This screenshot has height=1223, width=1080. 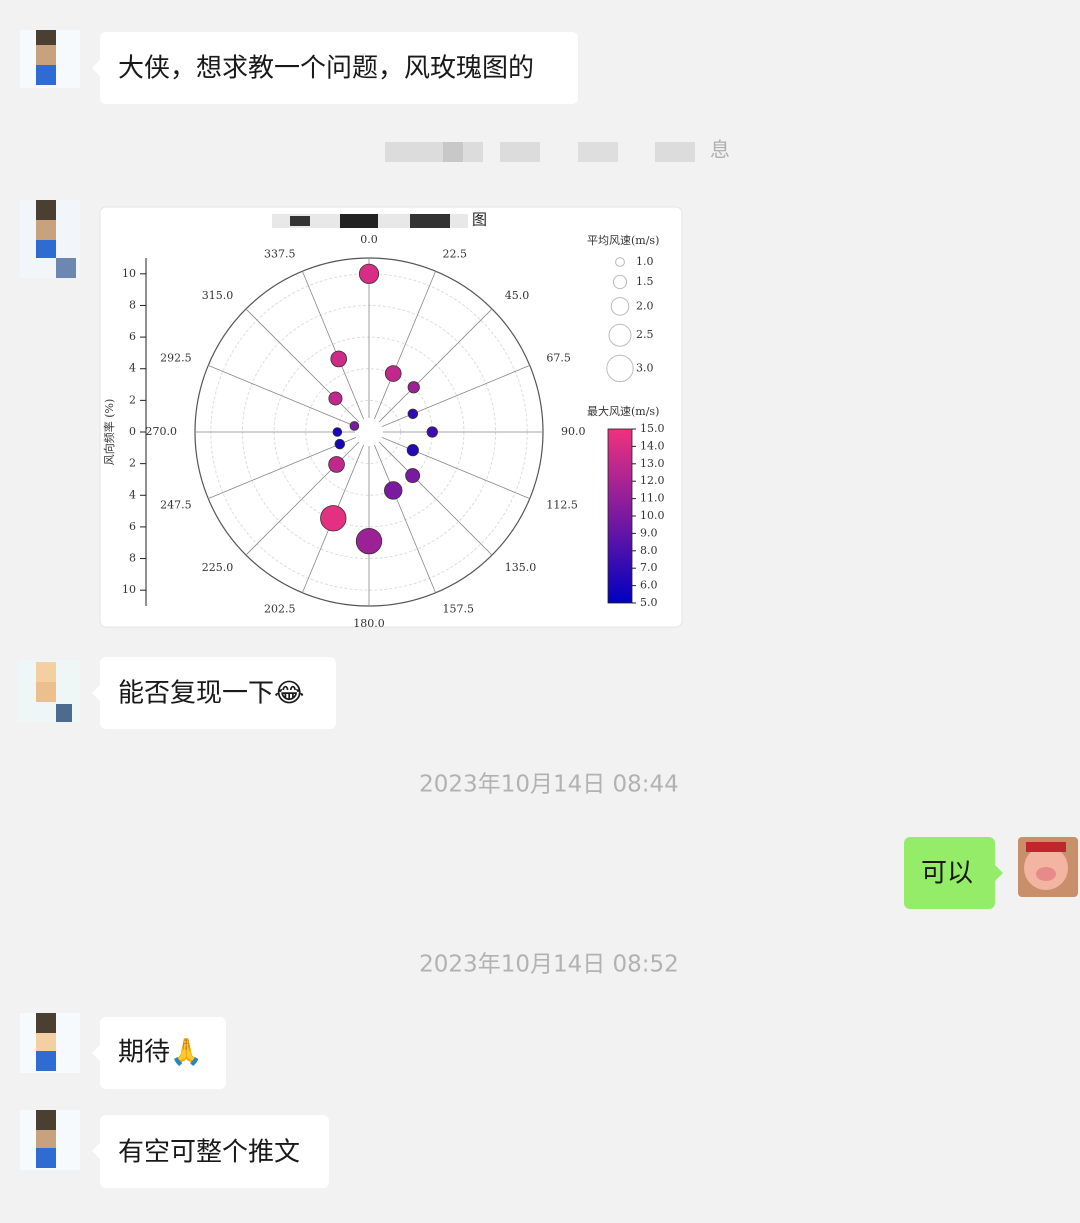 What do you see at coordinates (573, 431) in the screenshot?
I see `theta-tick-label: 90.0` at bounding box center [573, 431].